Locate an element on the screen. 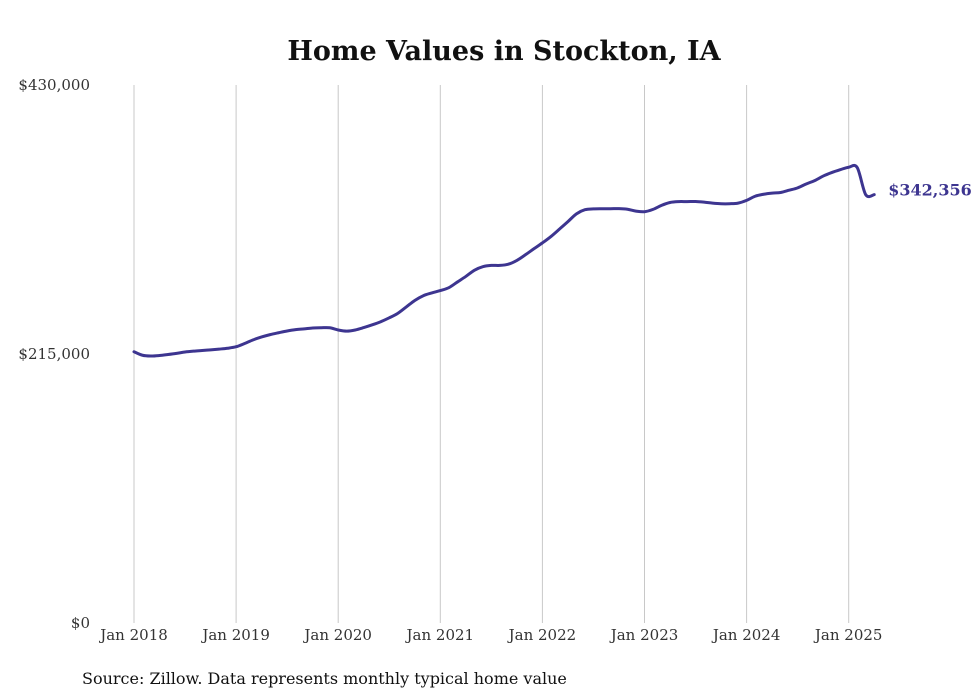 Image resolution: width=980 pixels, height=699 pixels. y-tick-label: $215,000 is located at coordinates (54, 354).